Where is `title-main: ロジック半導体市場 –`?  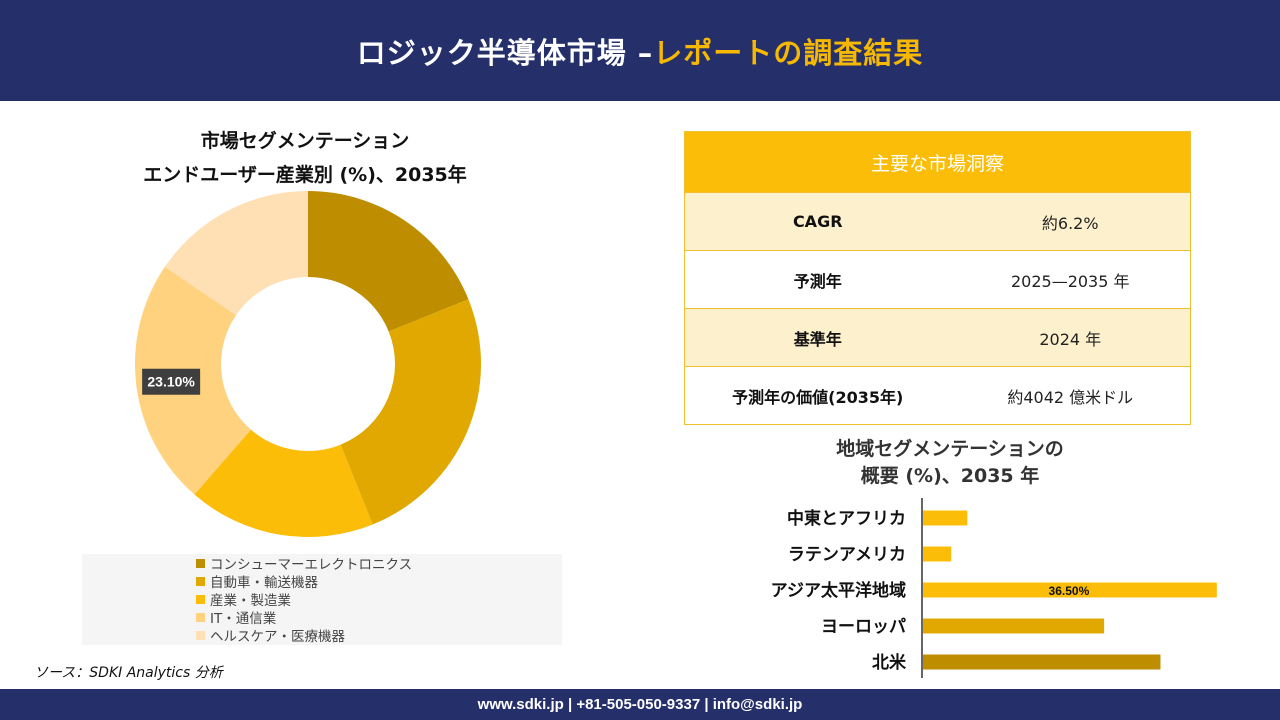
title-main: ロジック半導体市場 – is located at coordinates (505, 52).